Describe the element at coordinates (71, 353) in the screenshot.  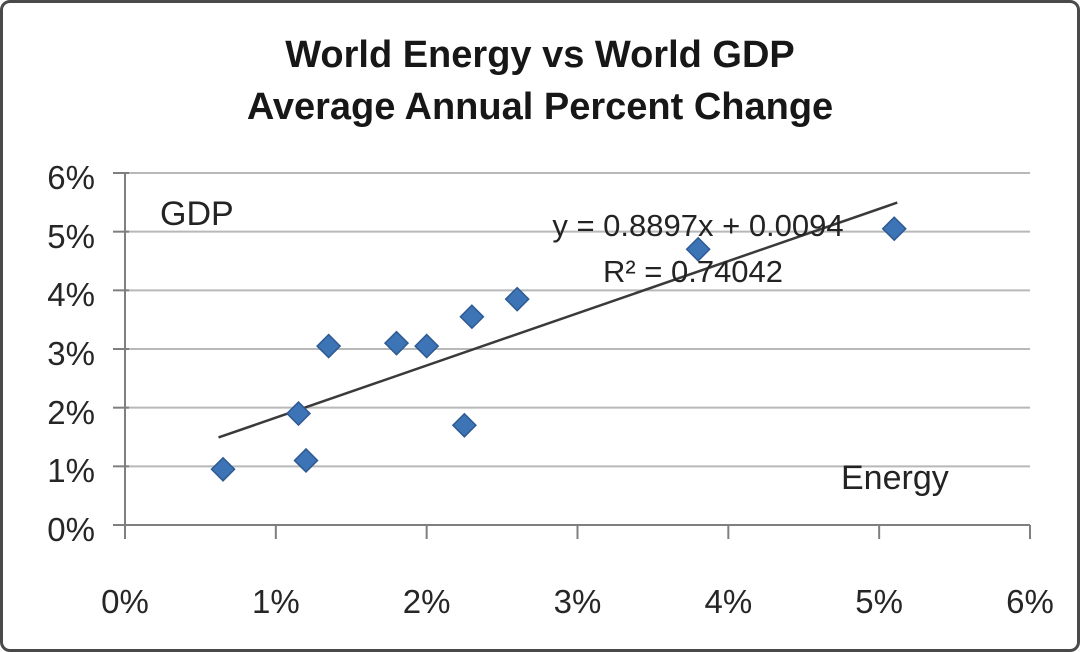
I see `y-axis-tick-label: 3%` at that location.